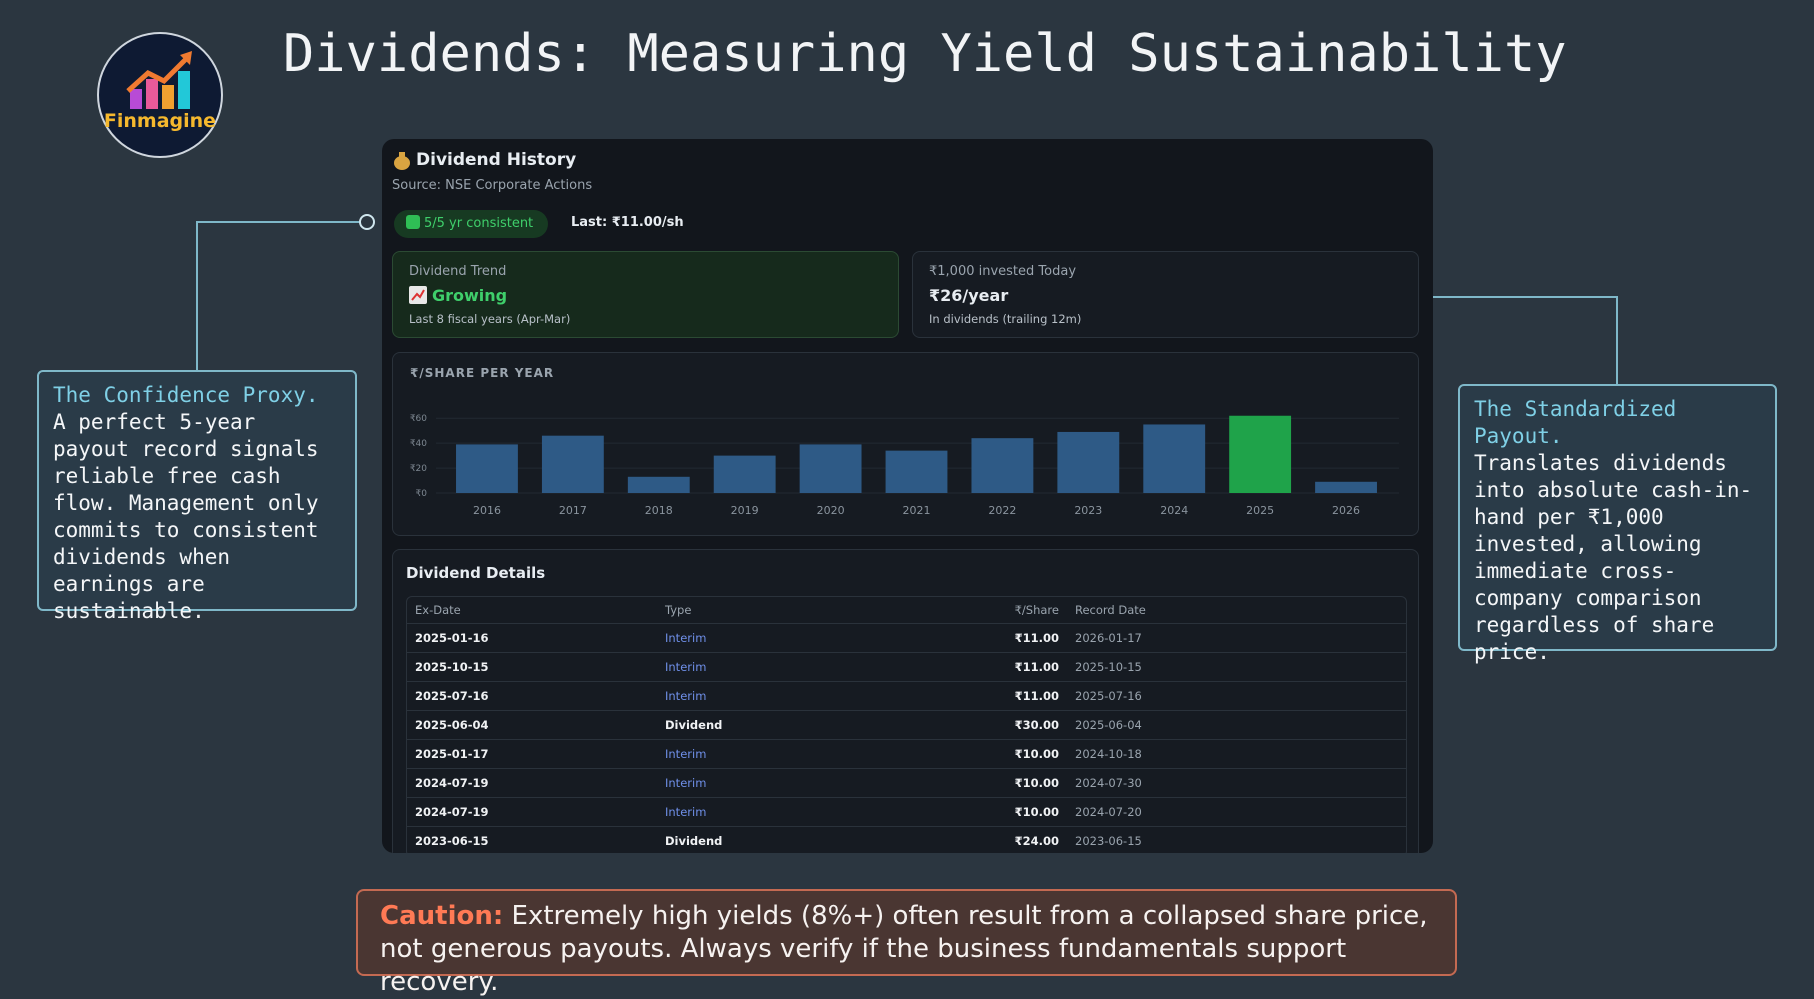  I want to click on x-tick-label: 2021, so click(917, 510).